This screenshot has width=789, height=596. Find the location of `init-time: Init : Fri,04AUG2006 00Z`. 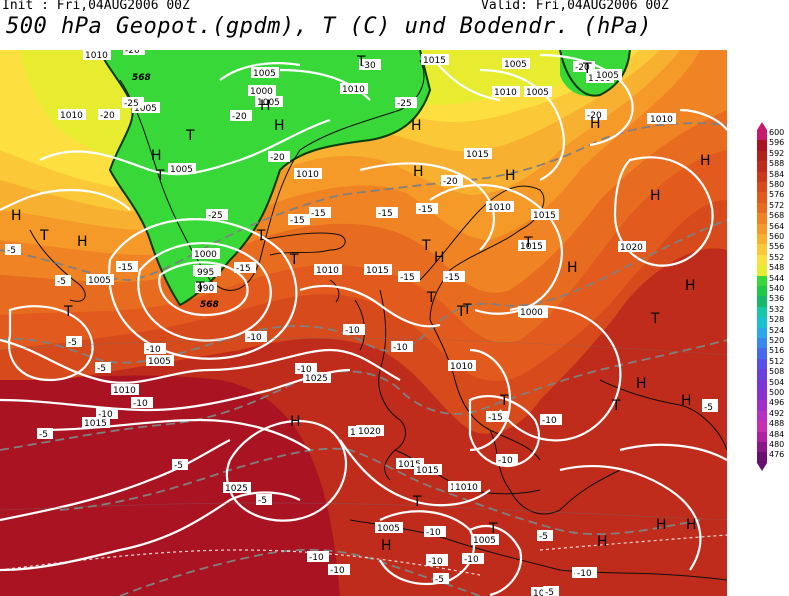

init-time: Init : Fri,04AUG2006 00Z is located at coordinates (96, 6).